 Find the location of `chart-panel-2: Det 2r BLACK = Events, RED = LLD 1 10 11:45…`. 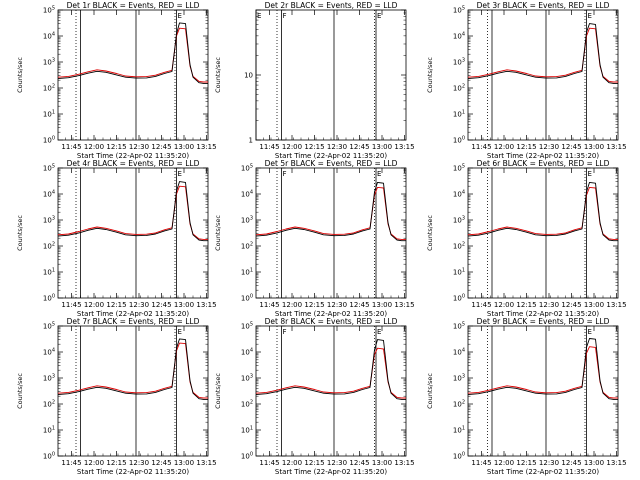

chart-panel-2: Det 2r BLACK = Events, RED = LLD 1 10 11:45… is located at coordinates (314, 80).